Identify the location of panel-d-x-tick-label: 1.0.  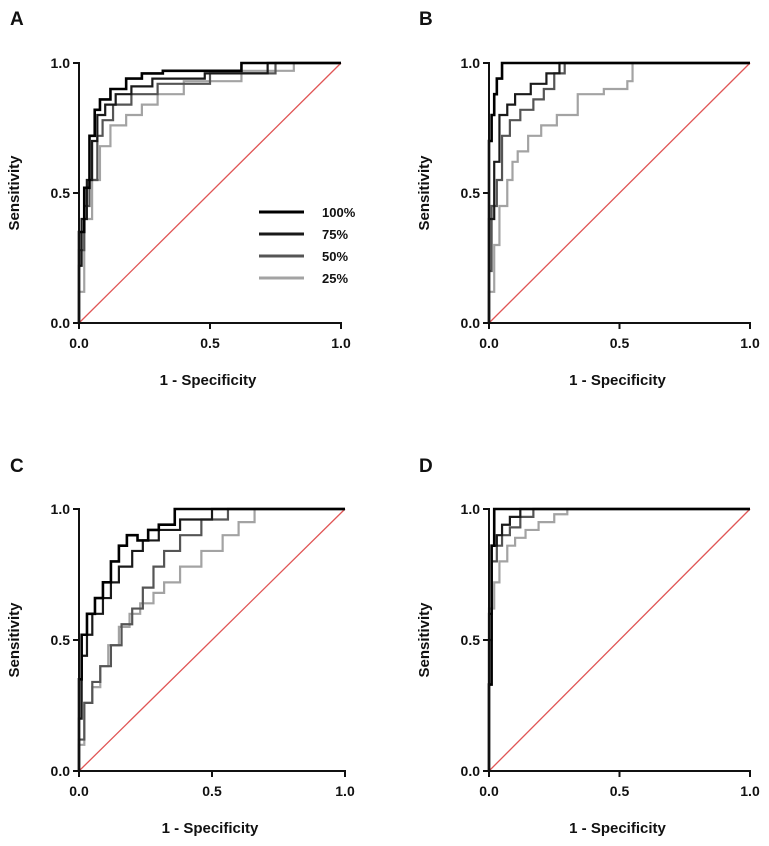
(750, 791).